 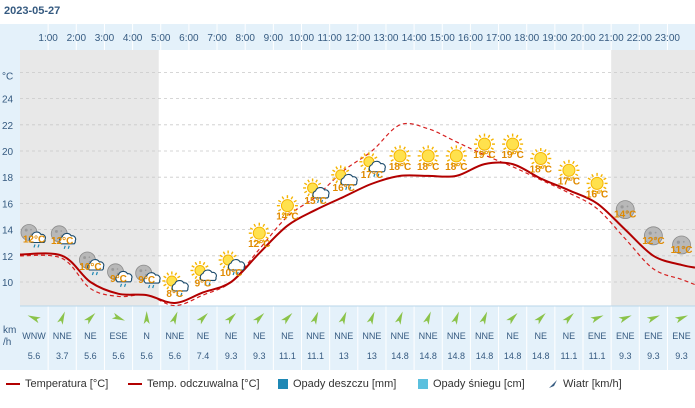 I want to click on temperature-label: 8°C, so click(x=174, y=294).